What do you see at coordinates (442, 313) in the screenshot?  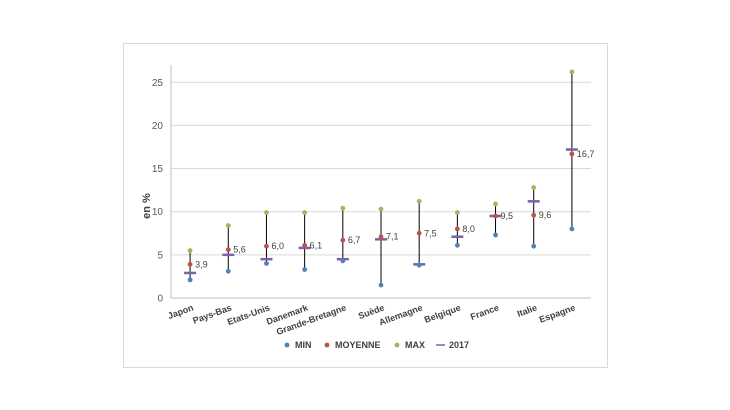 I see `x-tick-label: Belgique` at bounding box center [442, 313].